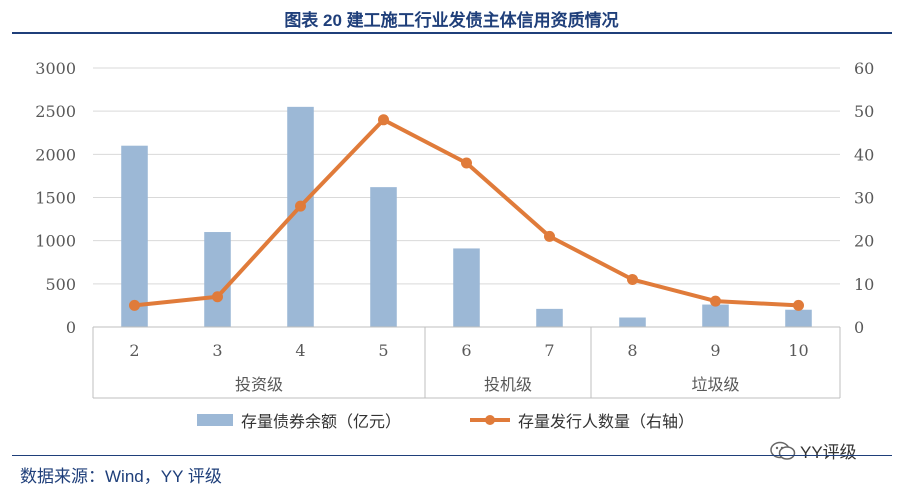 The image size is (903, 490). What do you see at coordinates (300, 350) in the screenshot?
I see `x-tick-label: 4` at bounding box center [300, 350].